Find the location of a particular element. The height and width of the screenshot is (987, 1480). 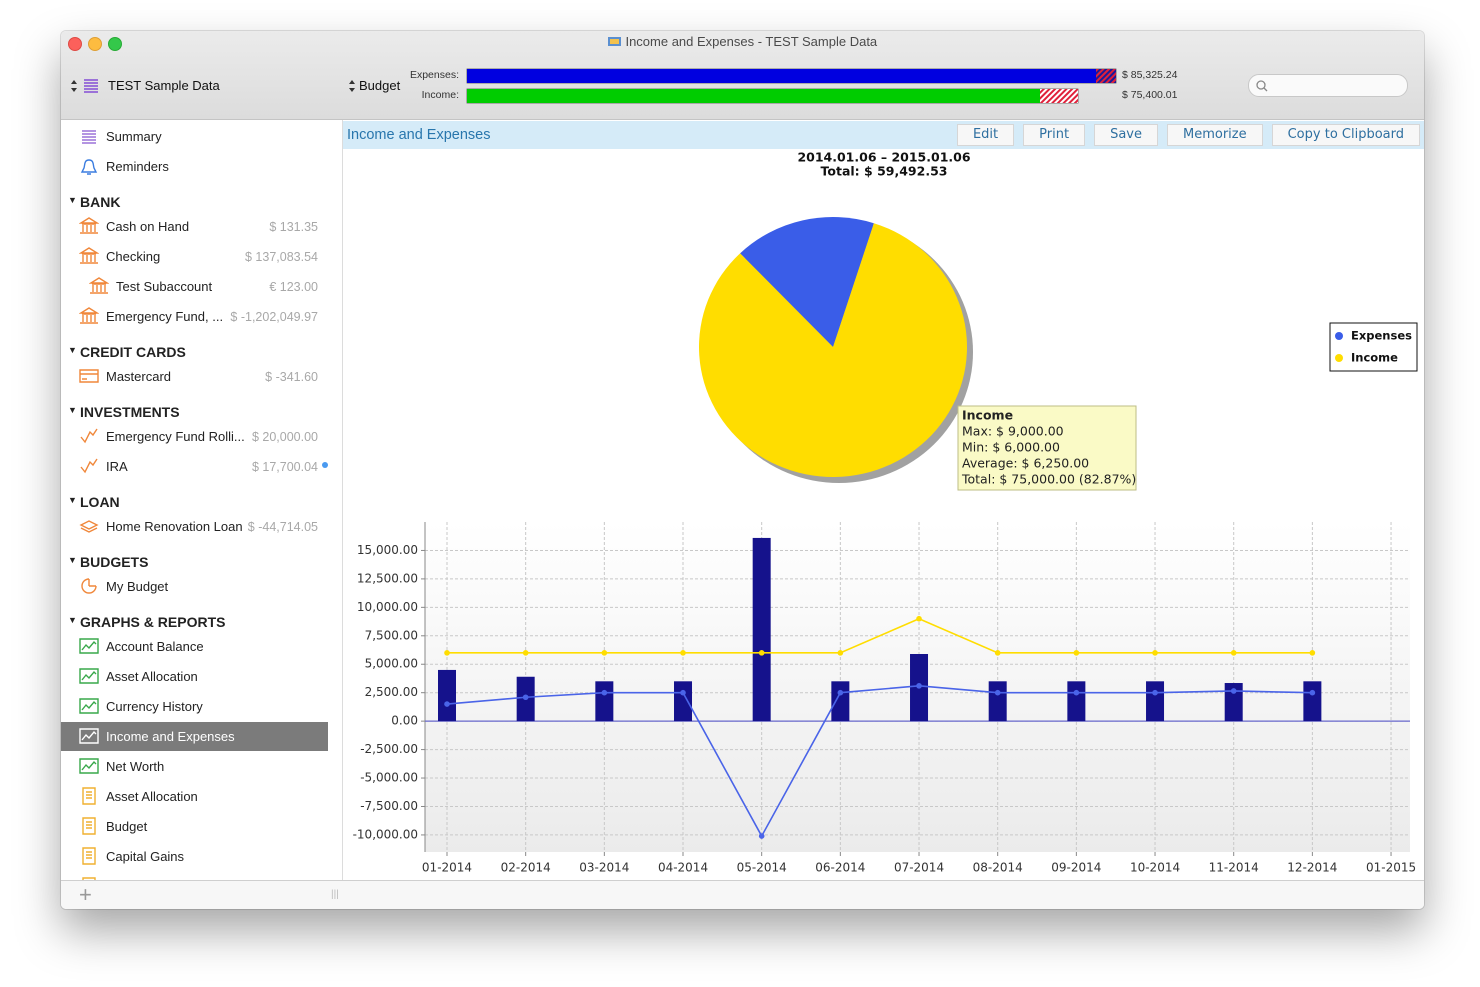

sidebar-item: Capital Gains is located at coordinates (145, 856).